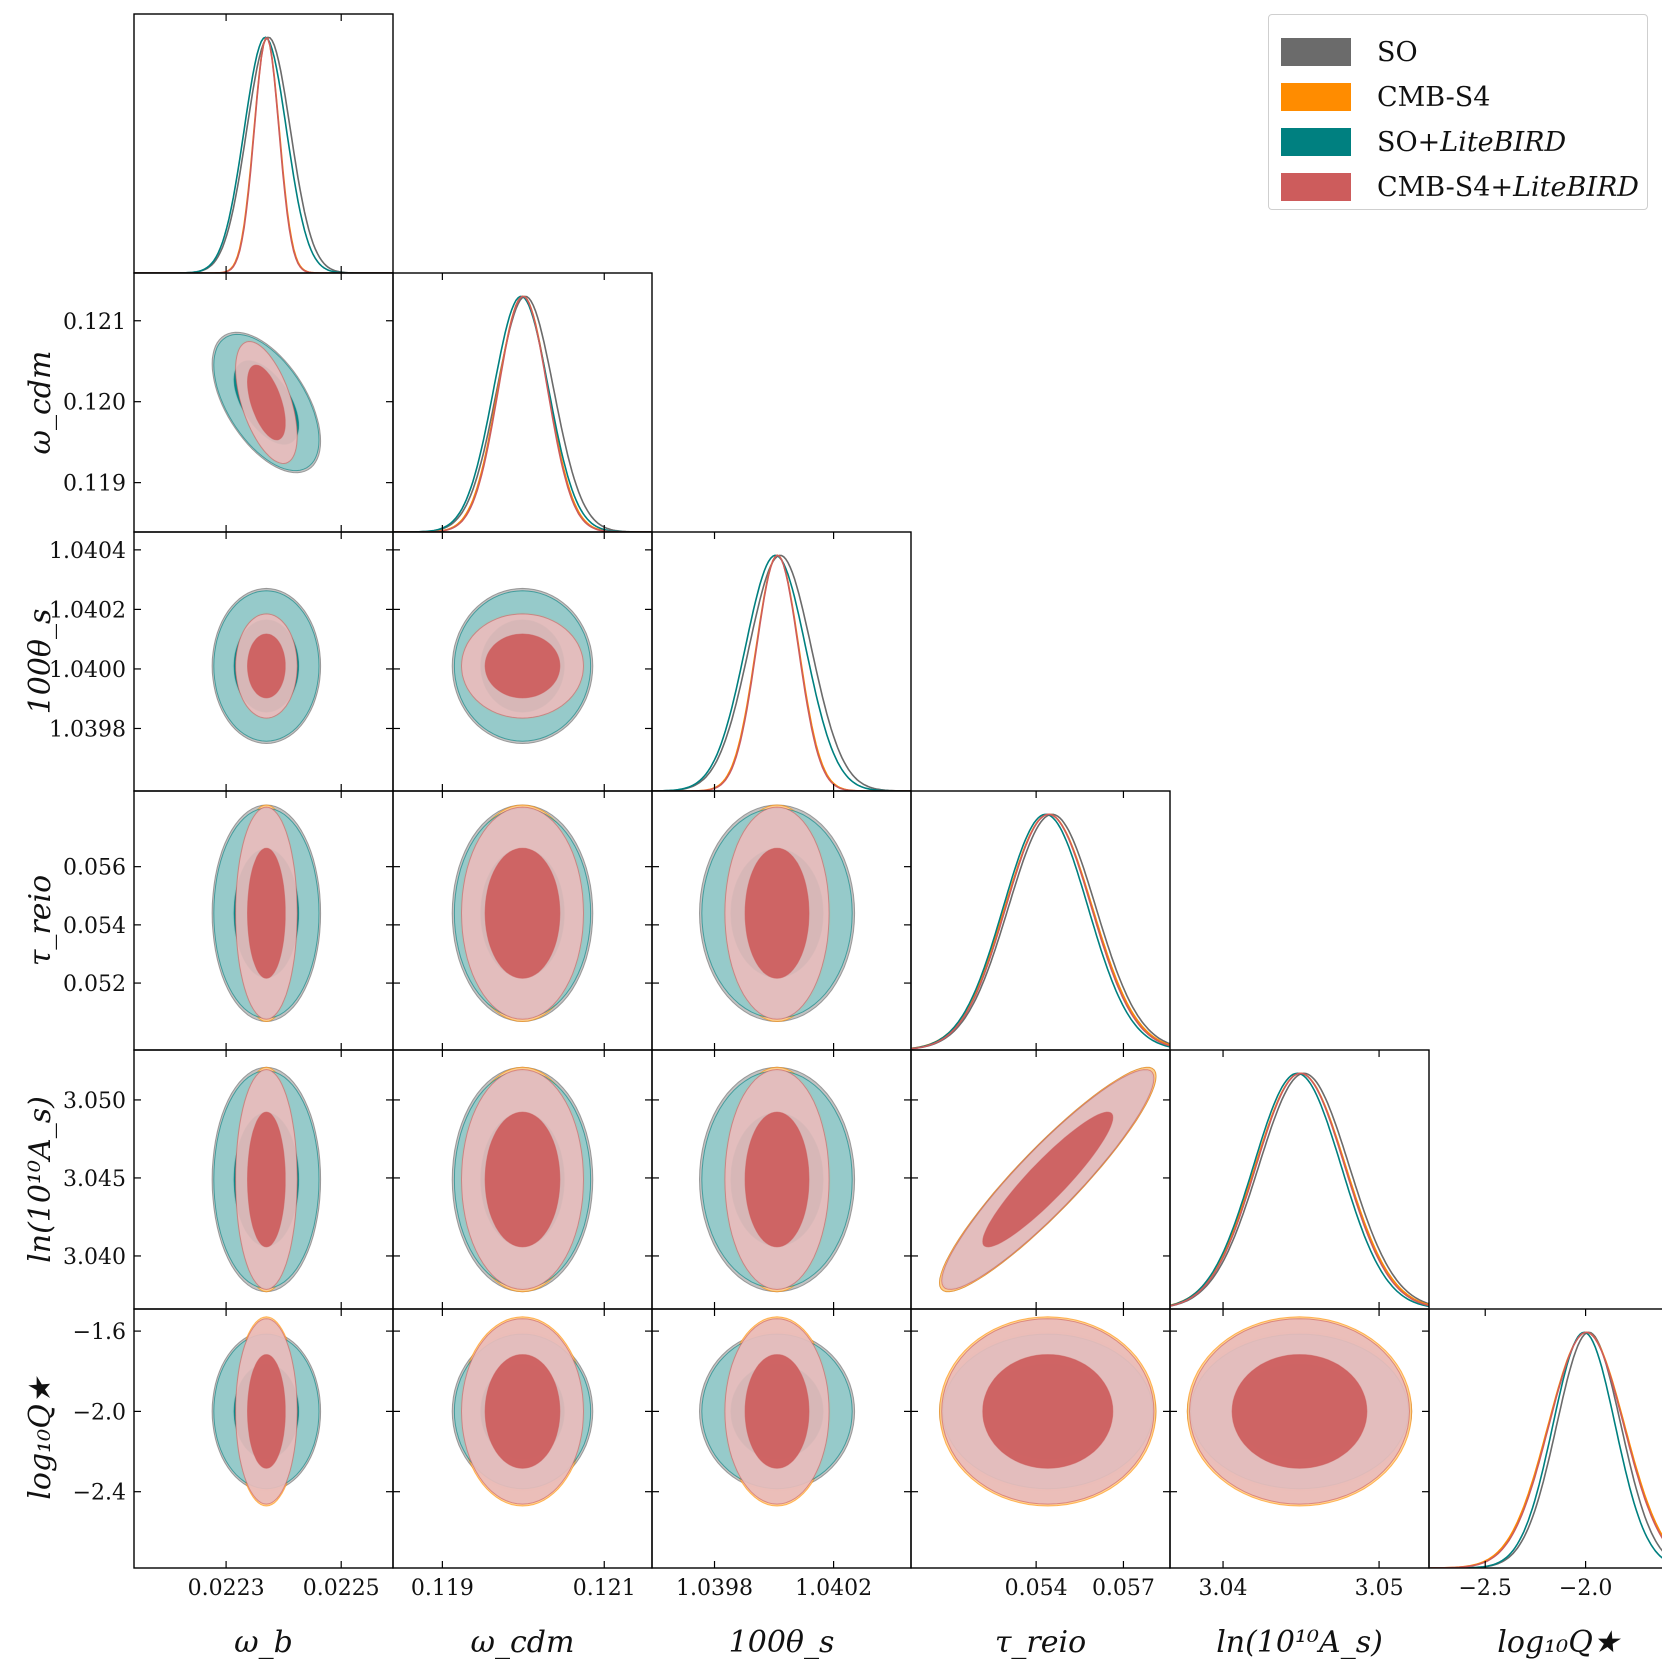  What do you see at coordinates (442, 1588) in the screenshot?
I see `x-tick-label-omega_cdm: 0.119` at bounding box center [442, 1588].